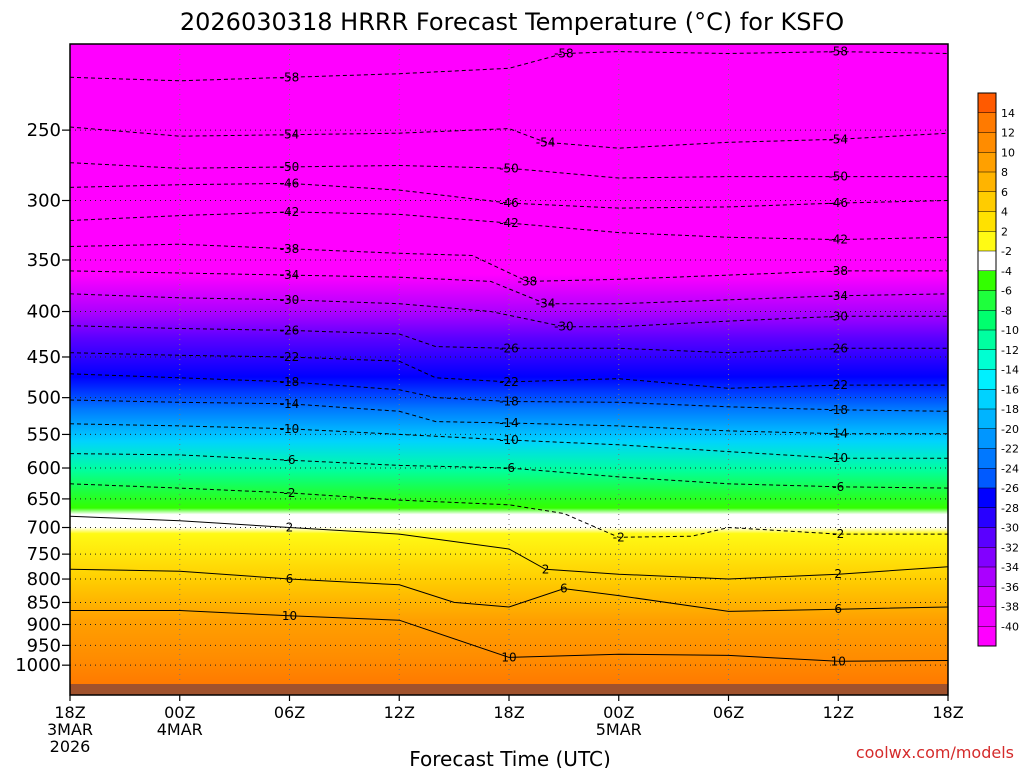 This screenshot has height=772, width=1024. I want to click on colorbar-label: 2, so click(1004, 231).